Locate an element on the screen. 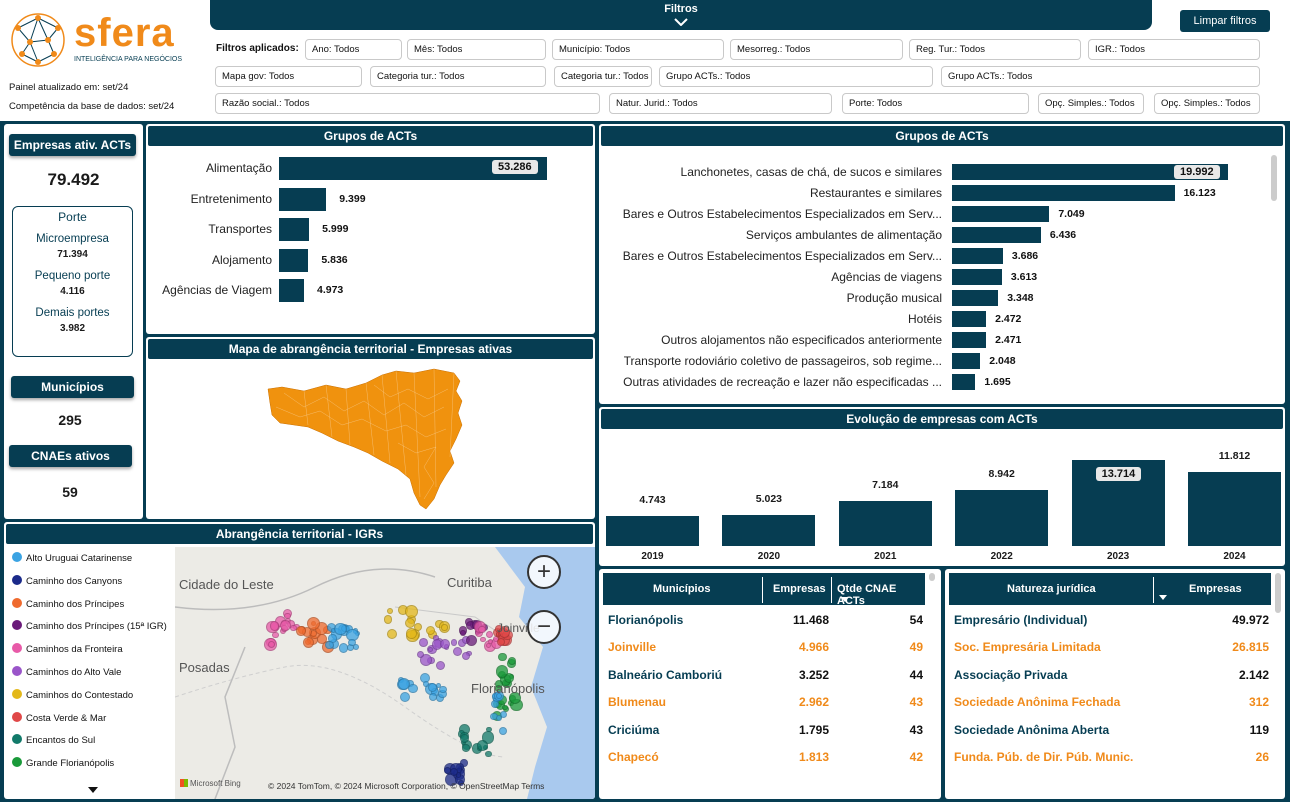 The height and width of the screenshot is (802, 1290). table-row: Criciúma 1.795 43 is located at coordinates (770, 733).